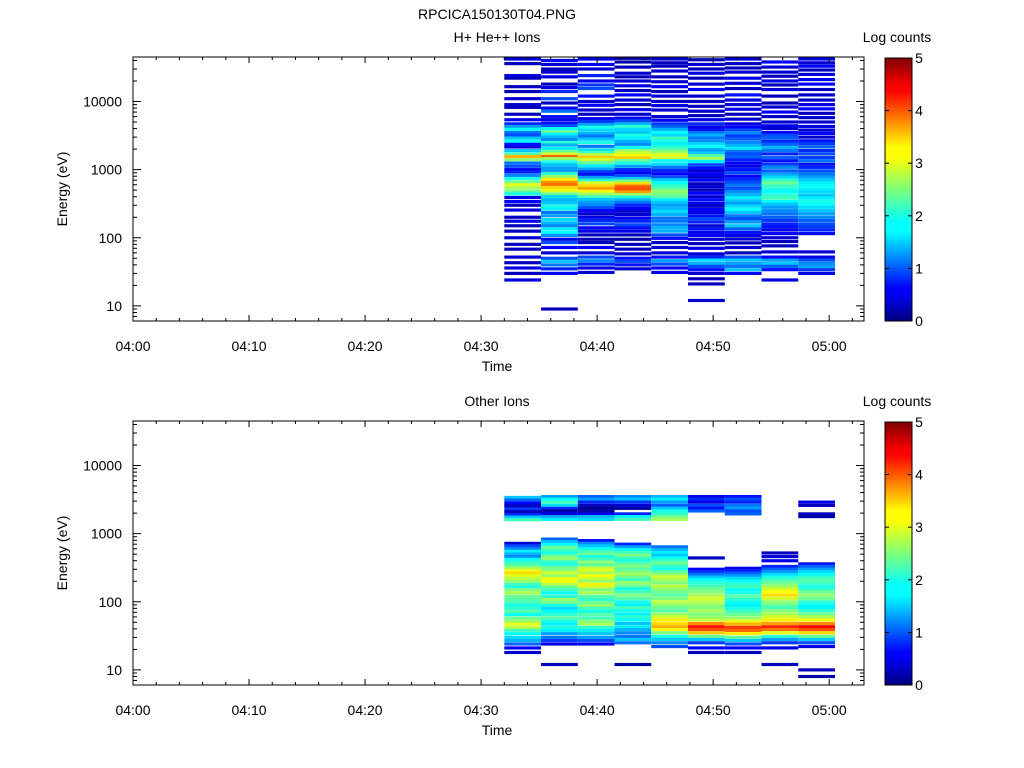  I want to click on heatmap-cells, so click(669, 184).